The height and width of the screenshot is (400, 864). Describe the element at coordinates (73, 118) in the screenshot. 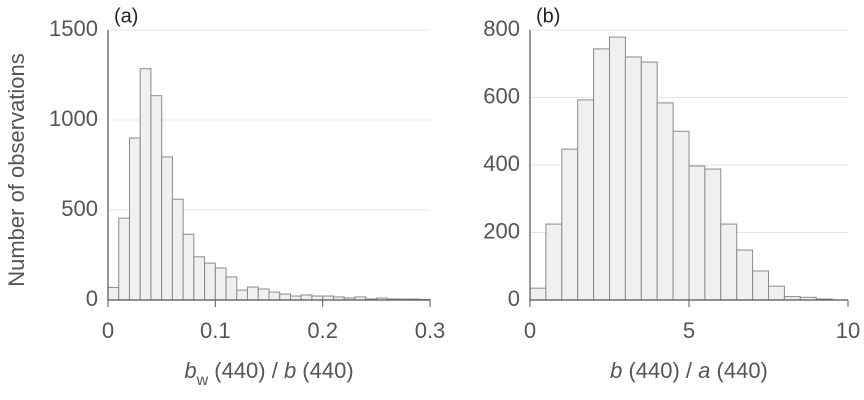

I see `y-tick-label: 1000` at that location.